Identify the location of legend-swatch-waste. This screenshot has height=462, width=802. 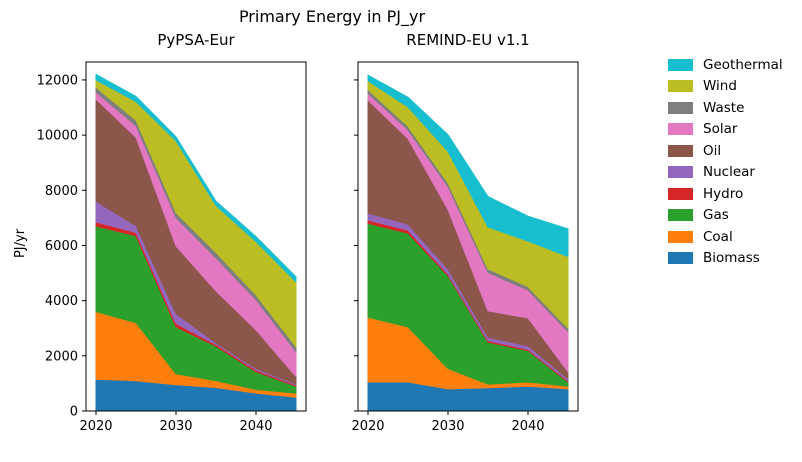
(680, 107).